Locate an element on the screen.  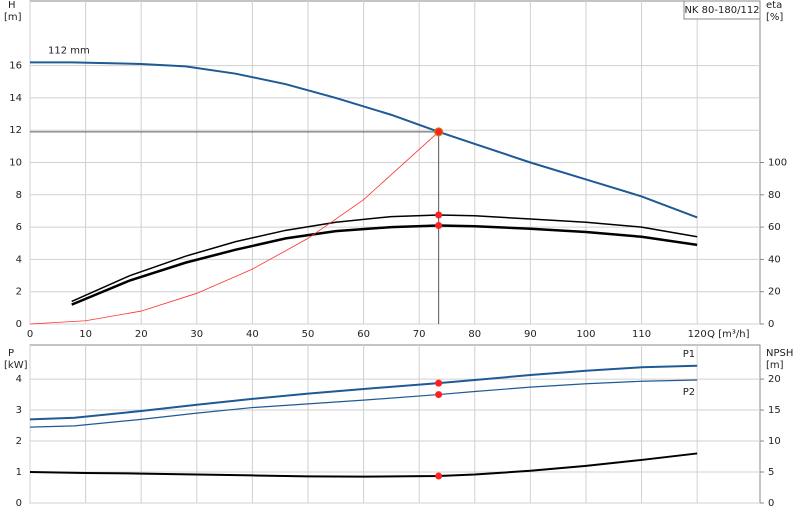
y-axis-unit: [kW] is located at coordinates (16, 365).